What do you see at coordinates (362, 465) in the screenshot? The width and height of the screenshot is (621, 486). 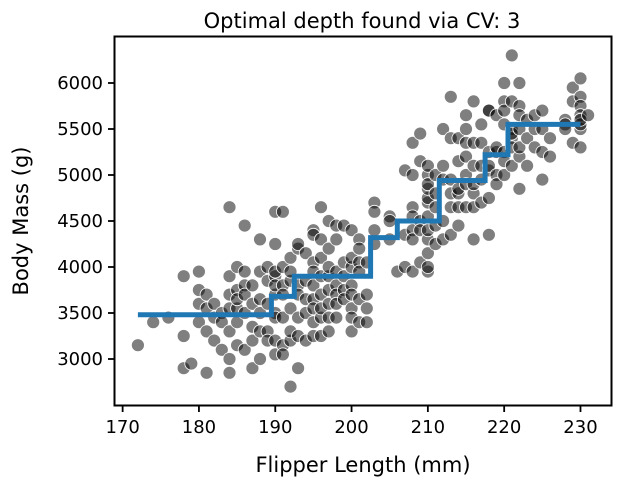 I see `x-axis-label: Flipper Length (mm)` at bounding box center [362, 465].